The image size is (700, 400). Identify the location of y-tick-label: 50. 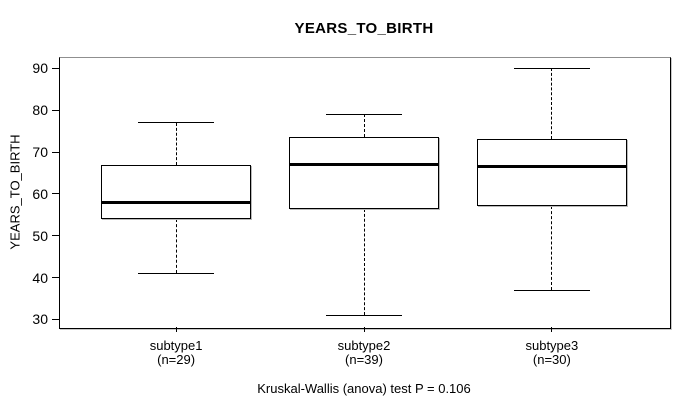
(40, 235).